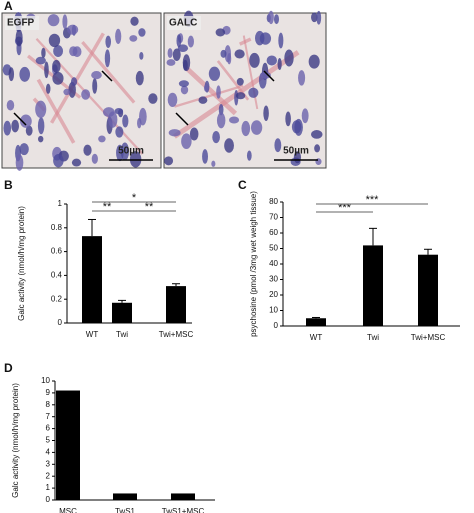  What do you see at coordinates (273, 279) in the screenshot?
I see `y-tick-label: 30` at bounding box center [273, 279].